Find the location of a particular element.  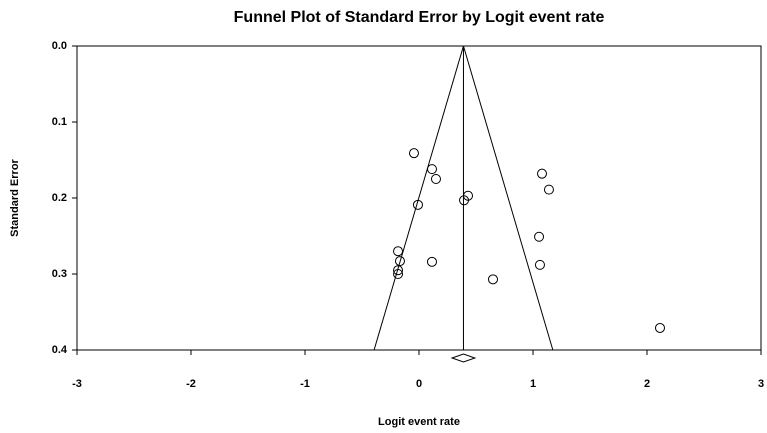

x-tick-label: -3 is located at coordinates (77, 384).